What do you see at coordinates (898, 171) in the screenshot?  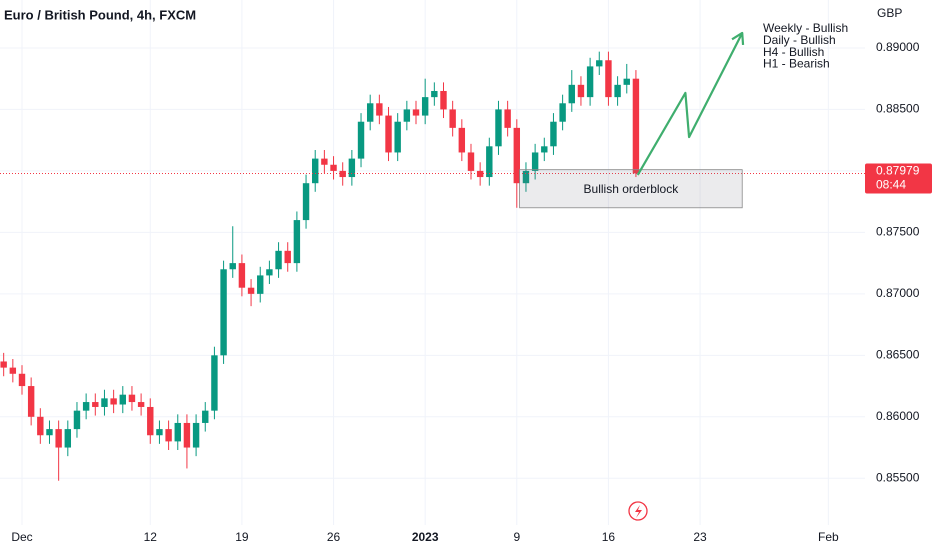 I see `last-price-label: 0.87979` at bounding box center [898, 171].